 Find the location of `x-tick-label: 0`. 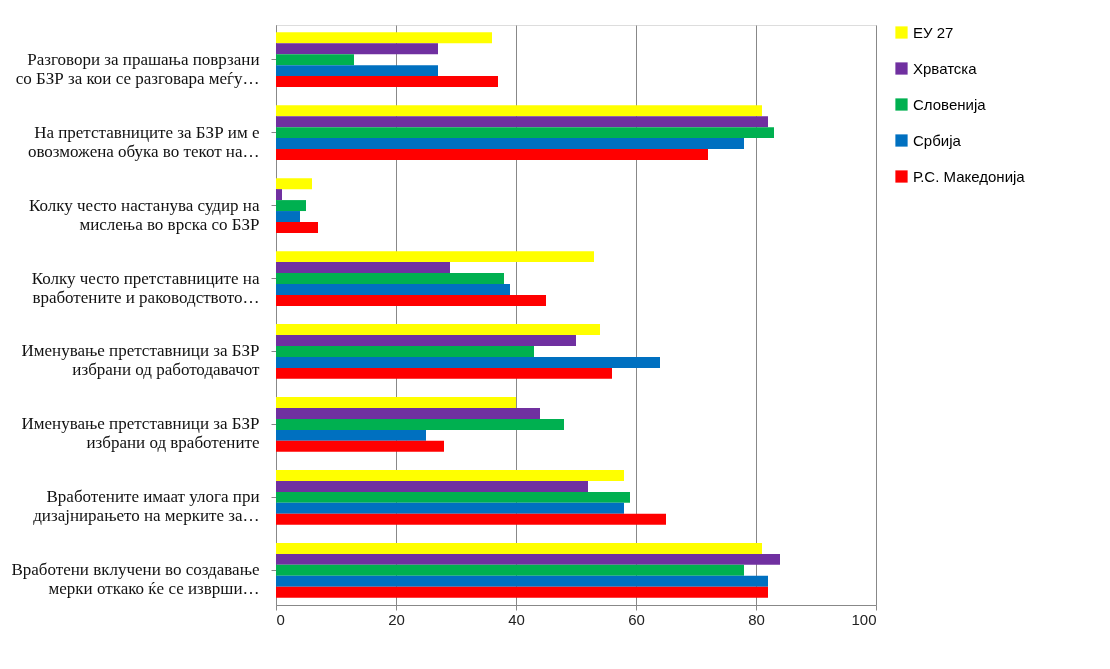

x-tick-label: 0 is located at coordinates (280, 619).